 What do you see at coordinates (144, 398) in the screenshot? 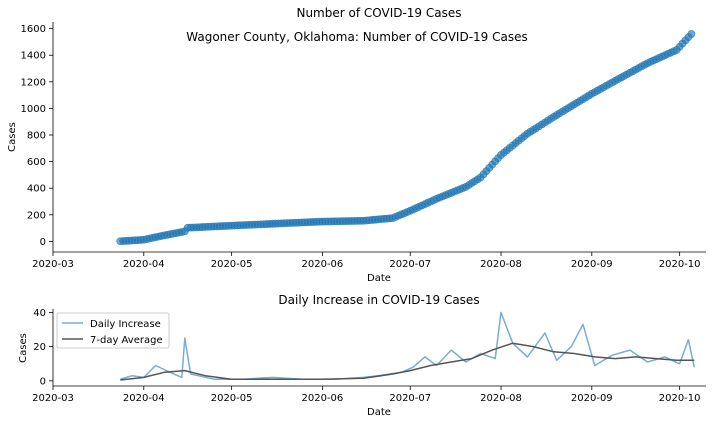
I see `daily-x-tick-label: 2020-04` at bounding box center [144, 398].